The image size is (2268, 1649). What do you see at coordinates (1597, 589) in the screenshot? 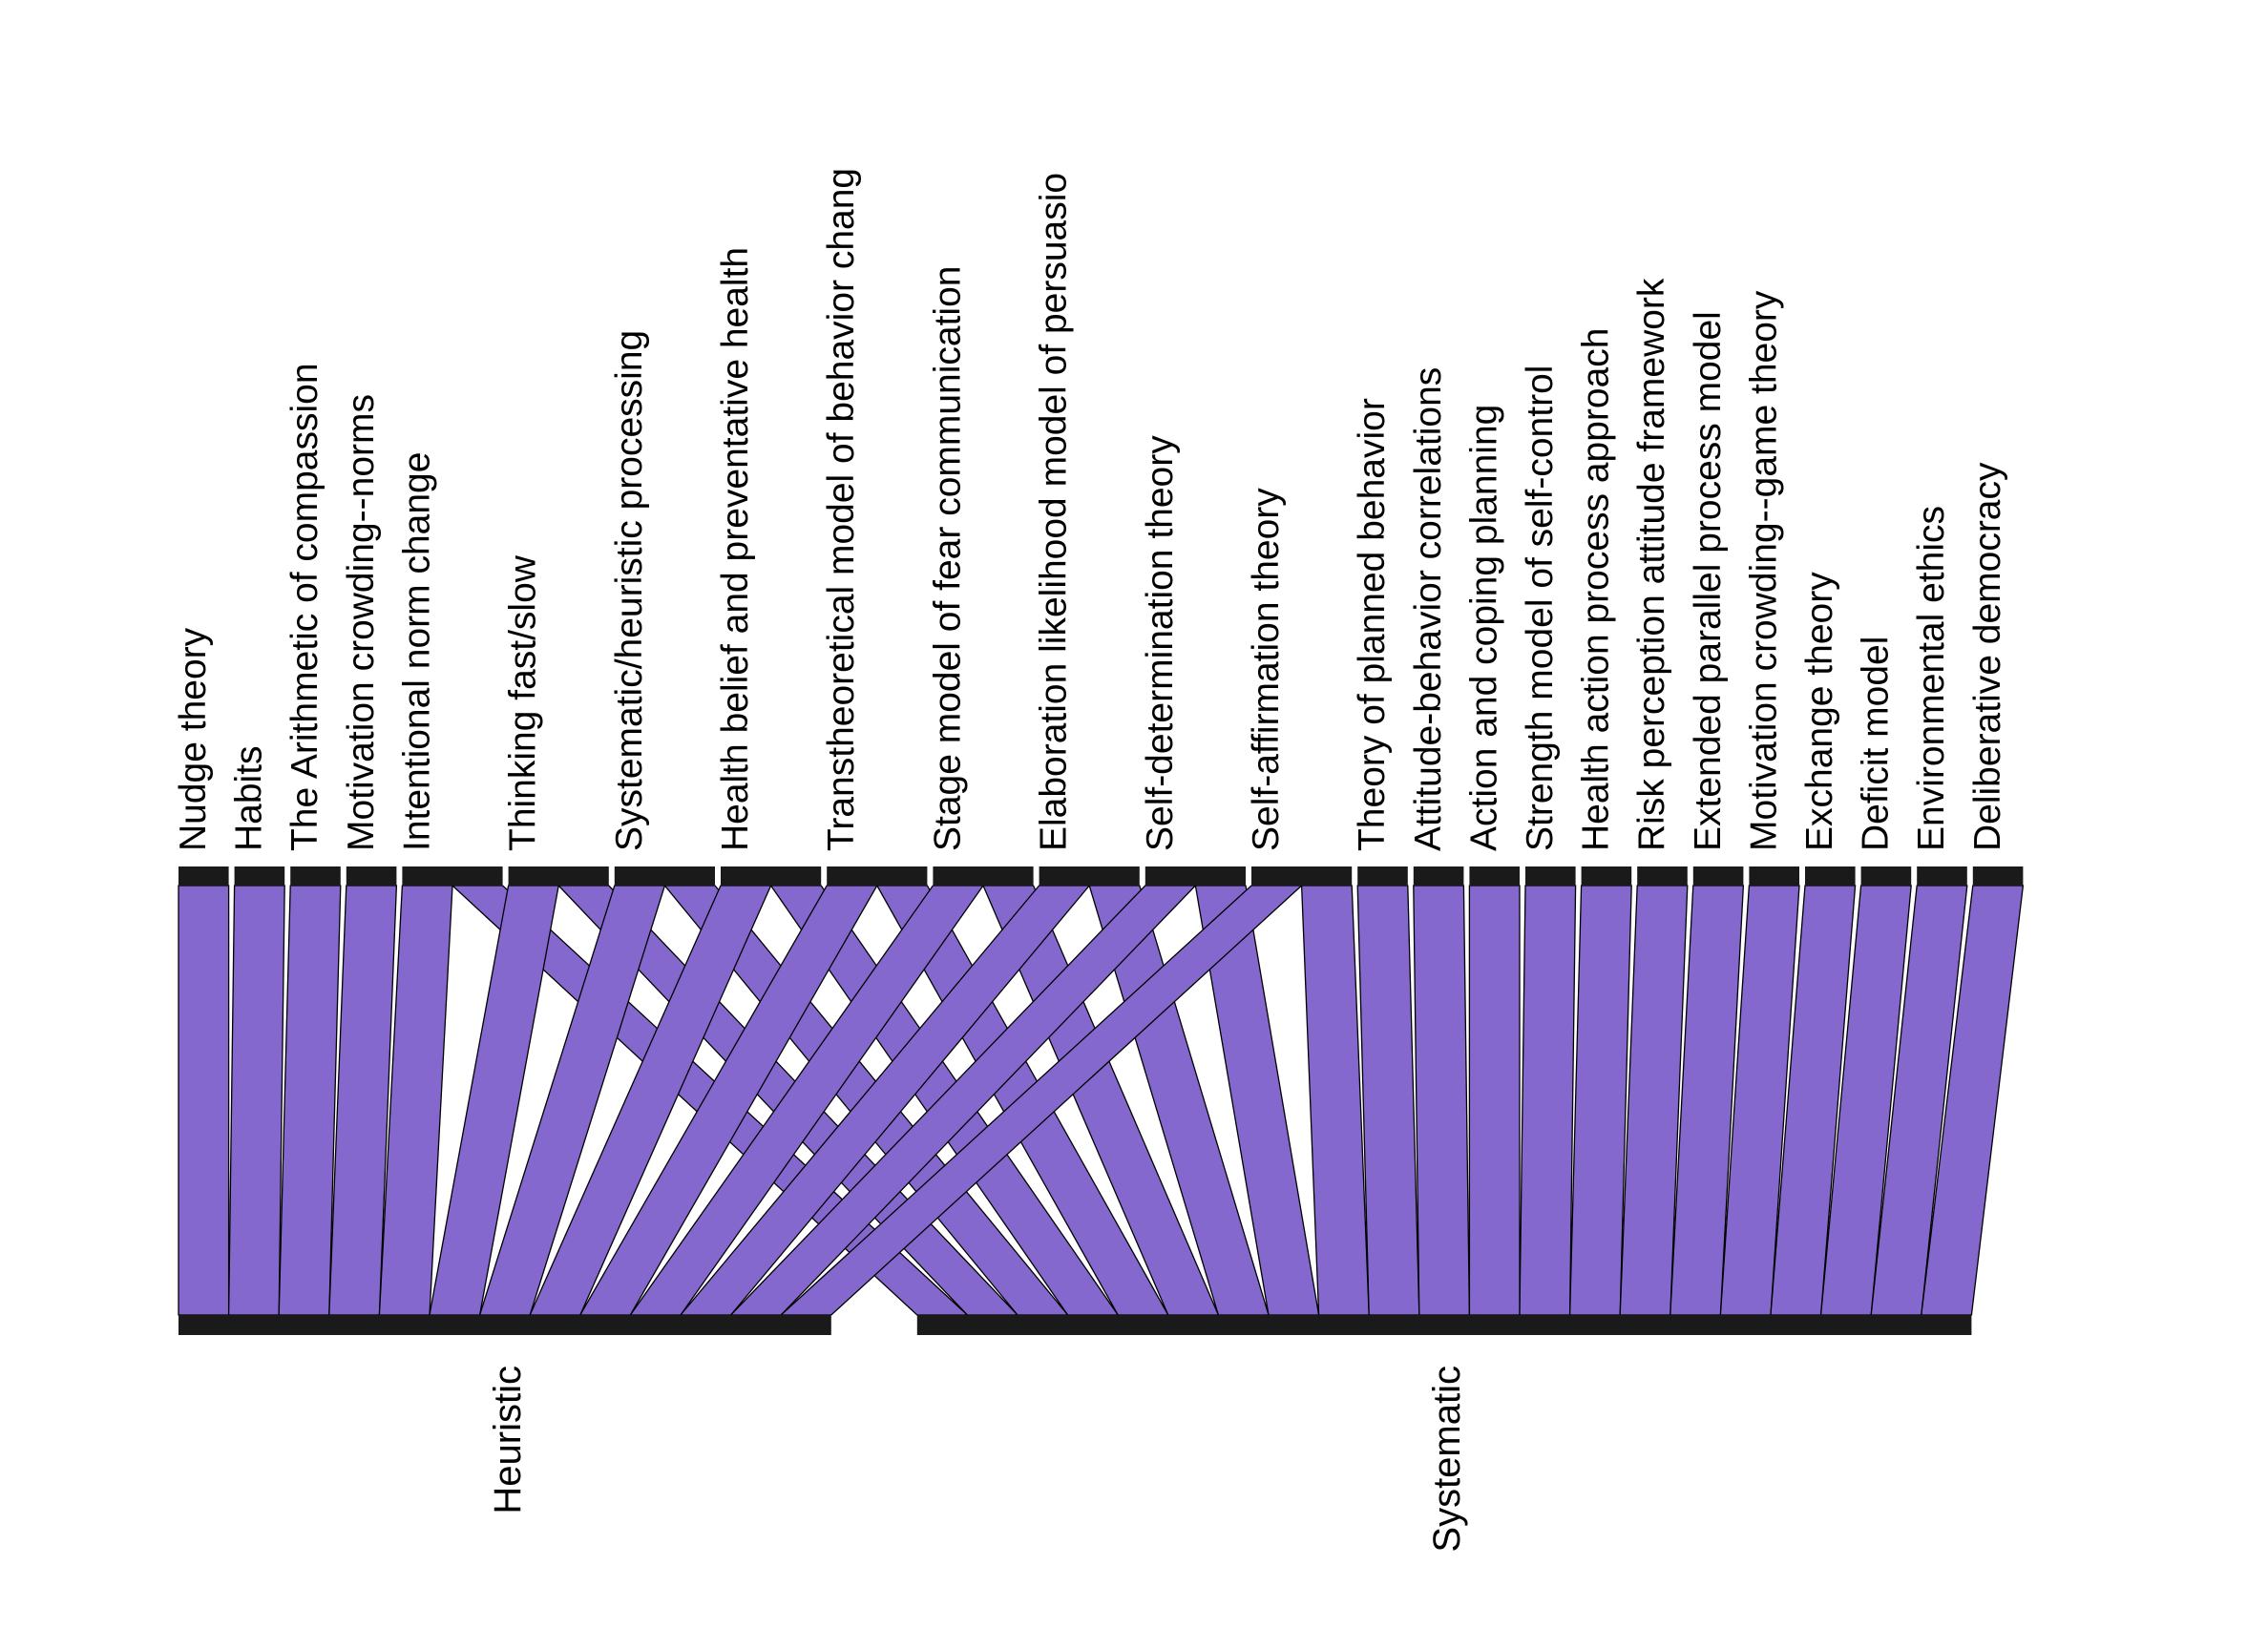
I see `top-node-label: Health action process approach` at bounding box center [1597, 589].